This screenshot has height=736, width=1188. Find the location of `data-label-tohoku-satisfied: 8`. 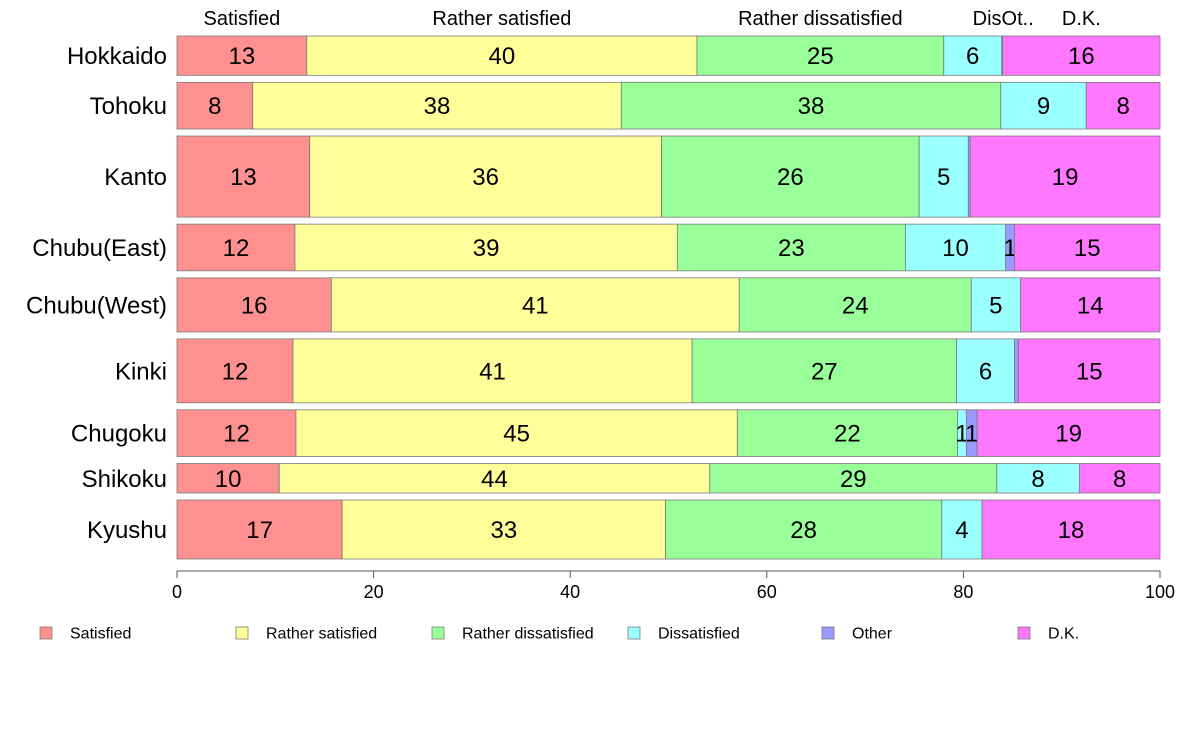

data-label-tohoku-satisfied: 8 is located at coordinates (214, 106).